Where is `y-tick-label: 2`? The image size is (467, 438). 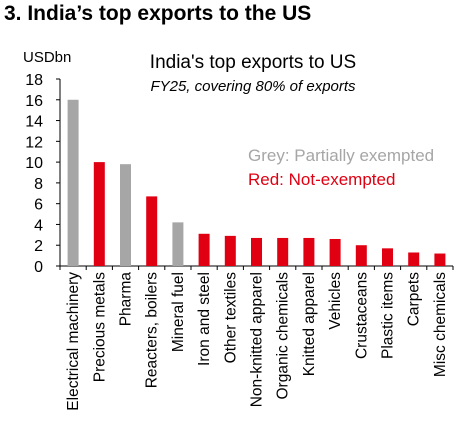
y-tick-label: 2 is located at coordinates (38, 246).